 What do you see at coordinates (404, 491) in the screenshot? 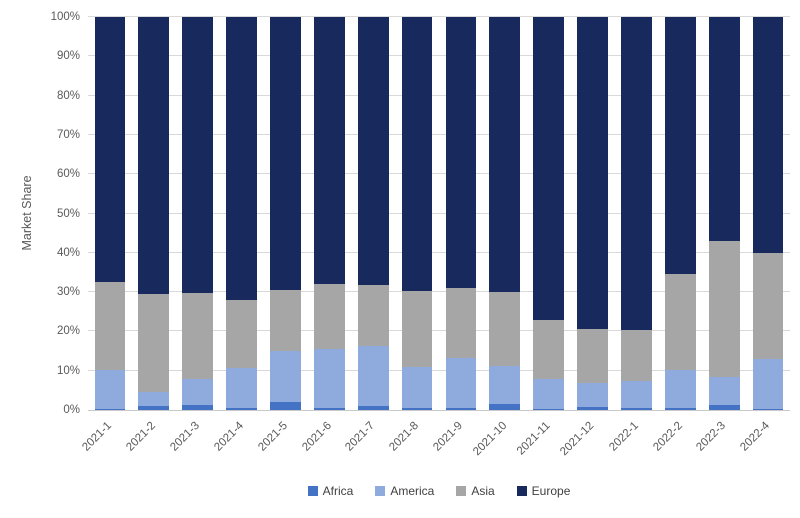
I see `legend-item-america: America` at bounding box center [404, 491].